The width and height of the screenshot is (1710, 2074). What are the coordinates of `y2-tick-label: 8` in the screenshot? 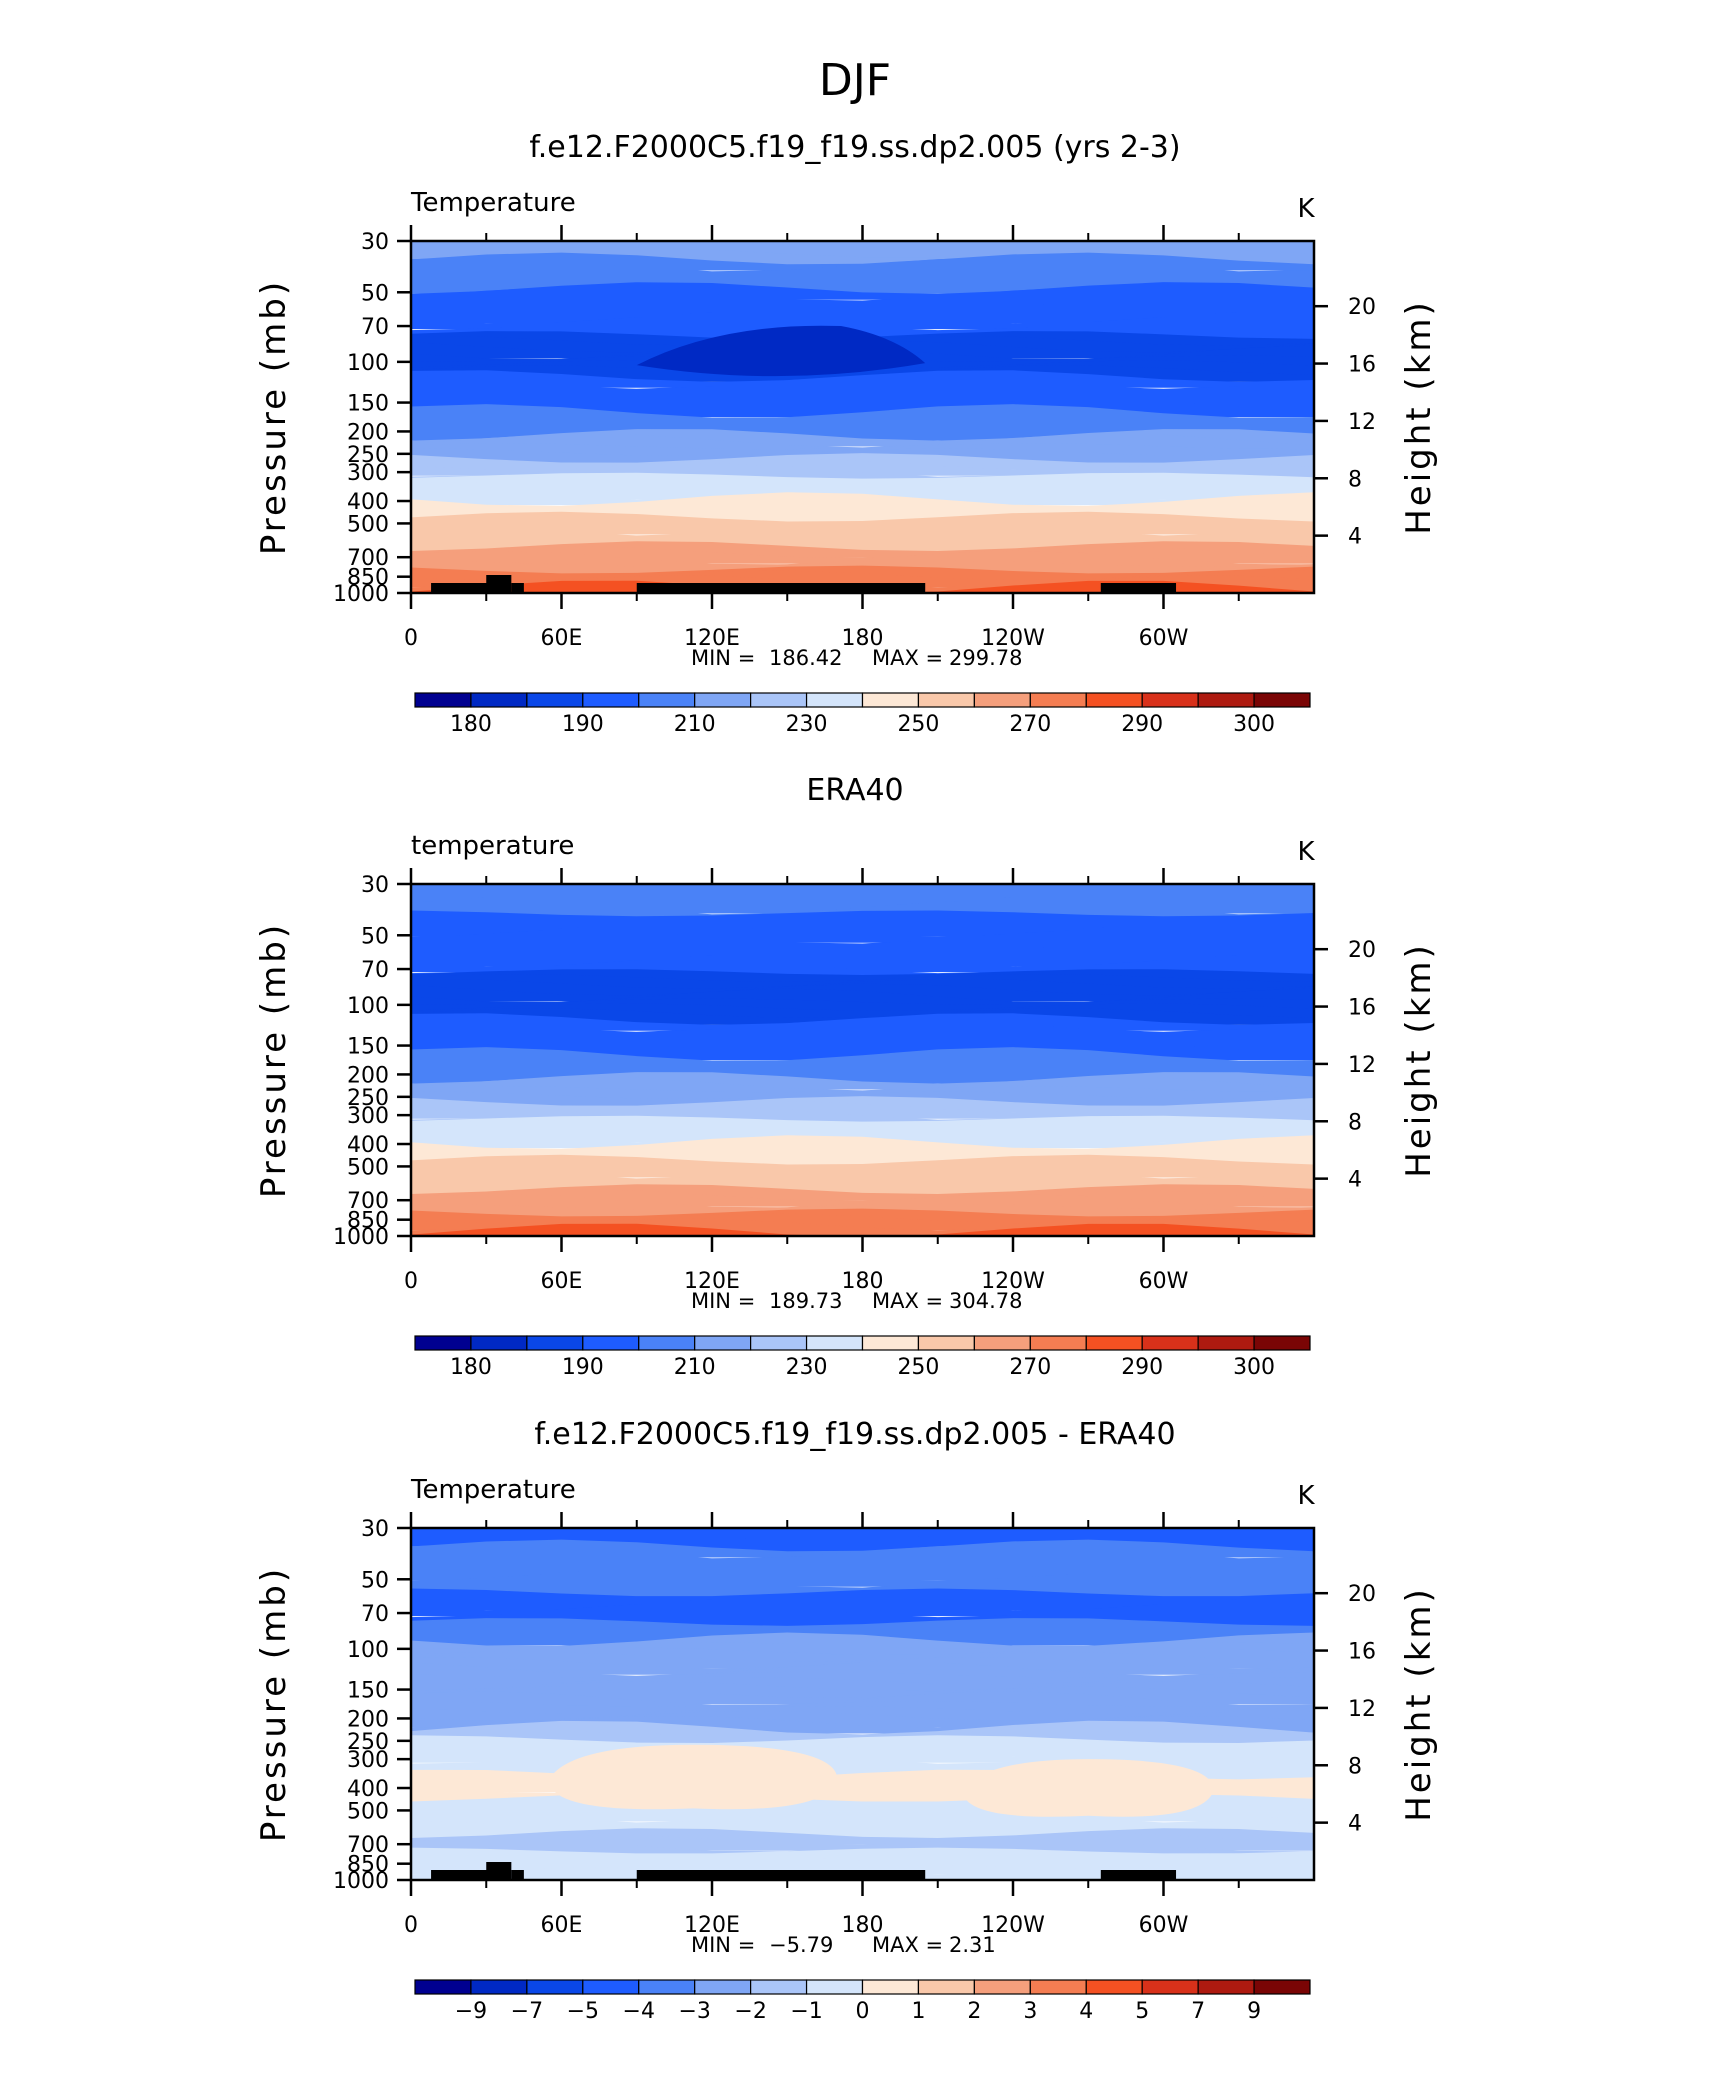 It's located at (1355, 479).